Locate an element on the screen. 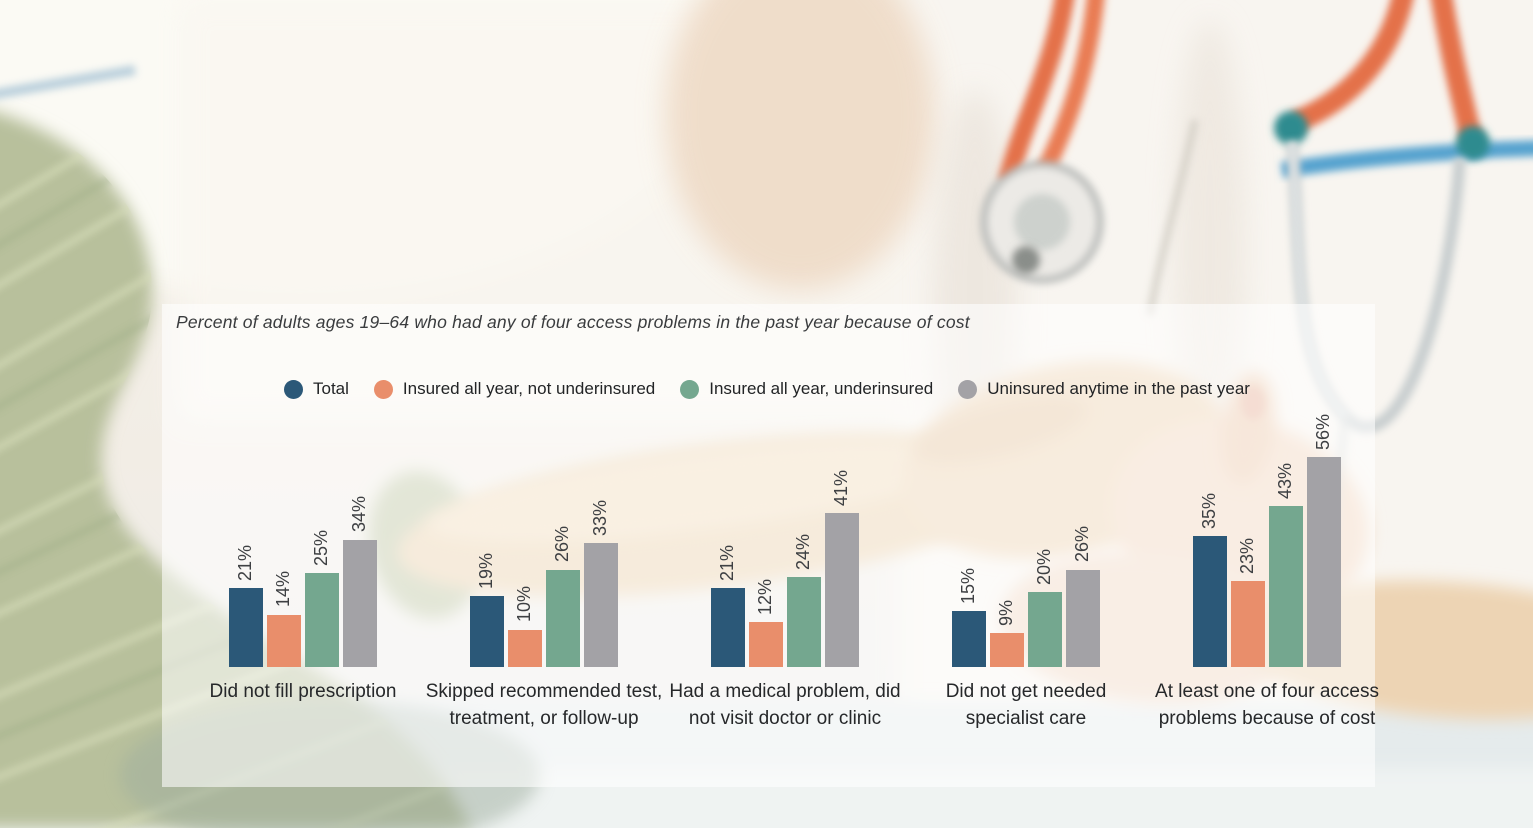 This screenshot has height=828, width=1533. bar-value-label: 25% is located at coordinates (321, 548).